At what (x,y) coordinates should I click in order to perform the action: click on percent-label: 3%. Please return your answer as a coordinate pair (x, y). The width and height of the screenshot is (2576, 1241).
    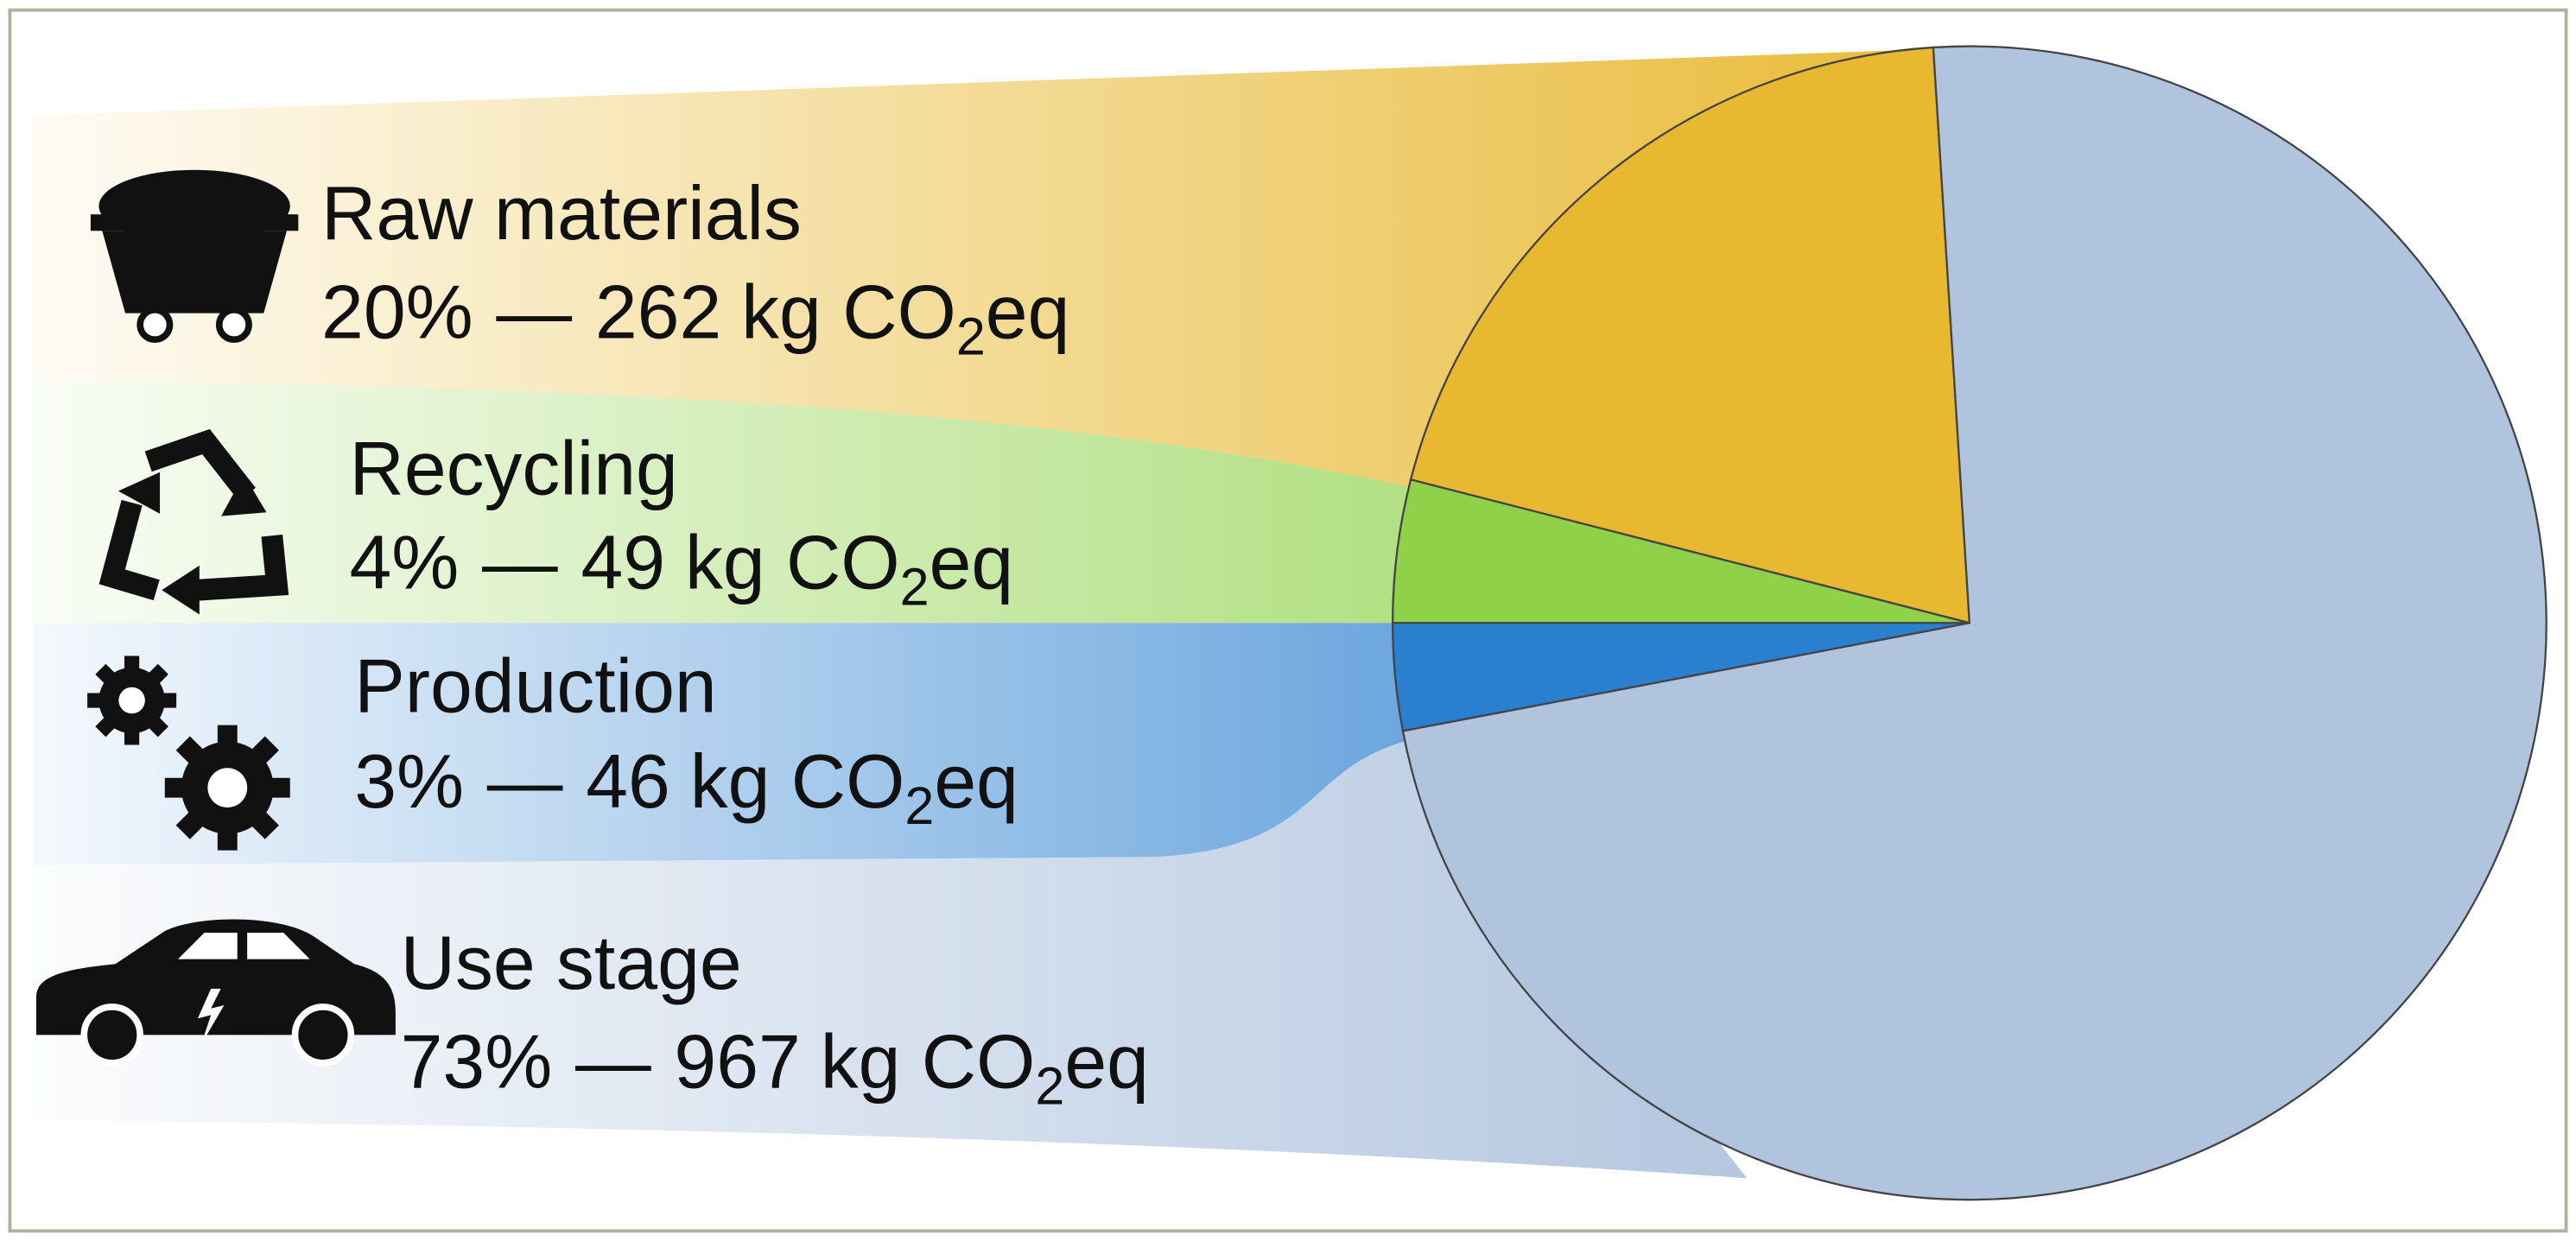
    Looking at the image, I should click on (409, 781).